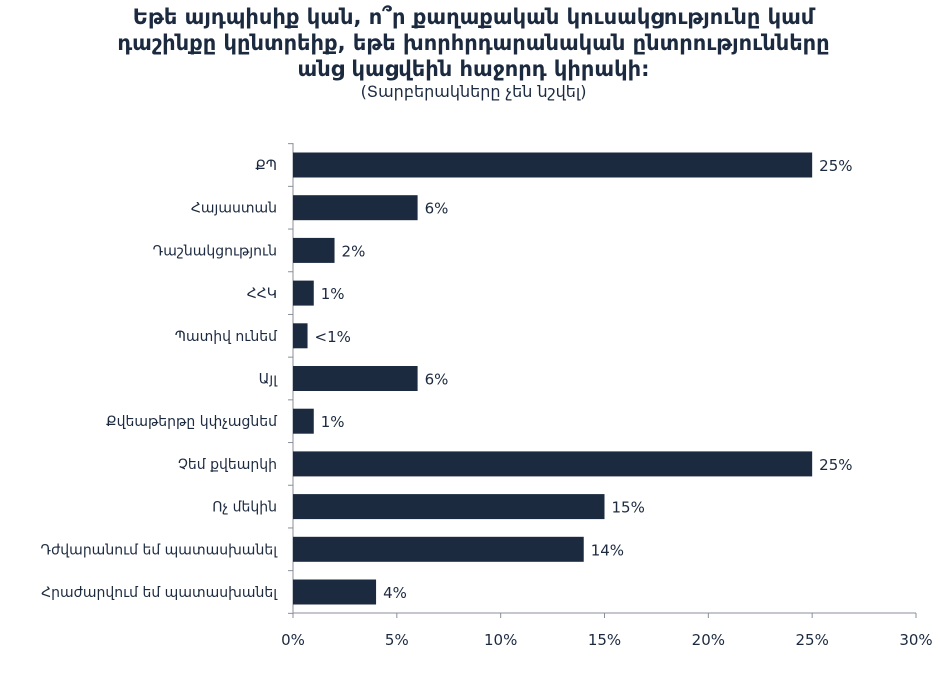  What do you see at coordinates (244, 508) in the screenshot?
I see `category-label: Ոչ մեկին` at bounding box center [244, 508].